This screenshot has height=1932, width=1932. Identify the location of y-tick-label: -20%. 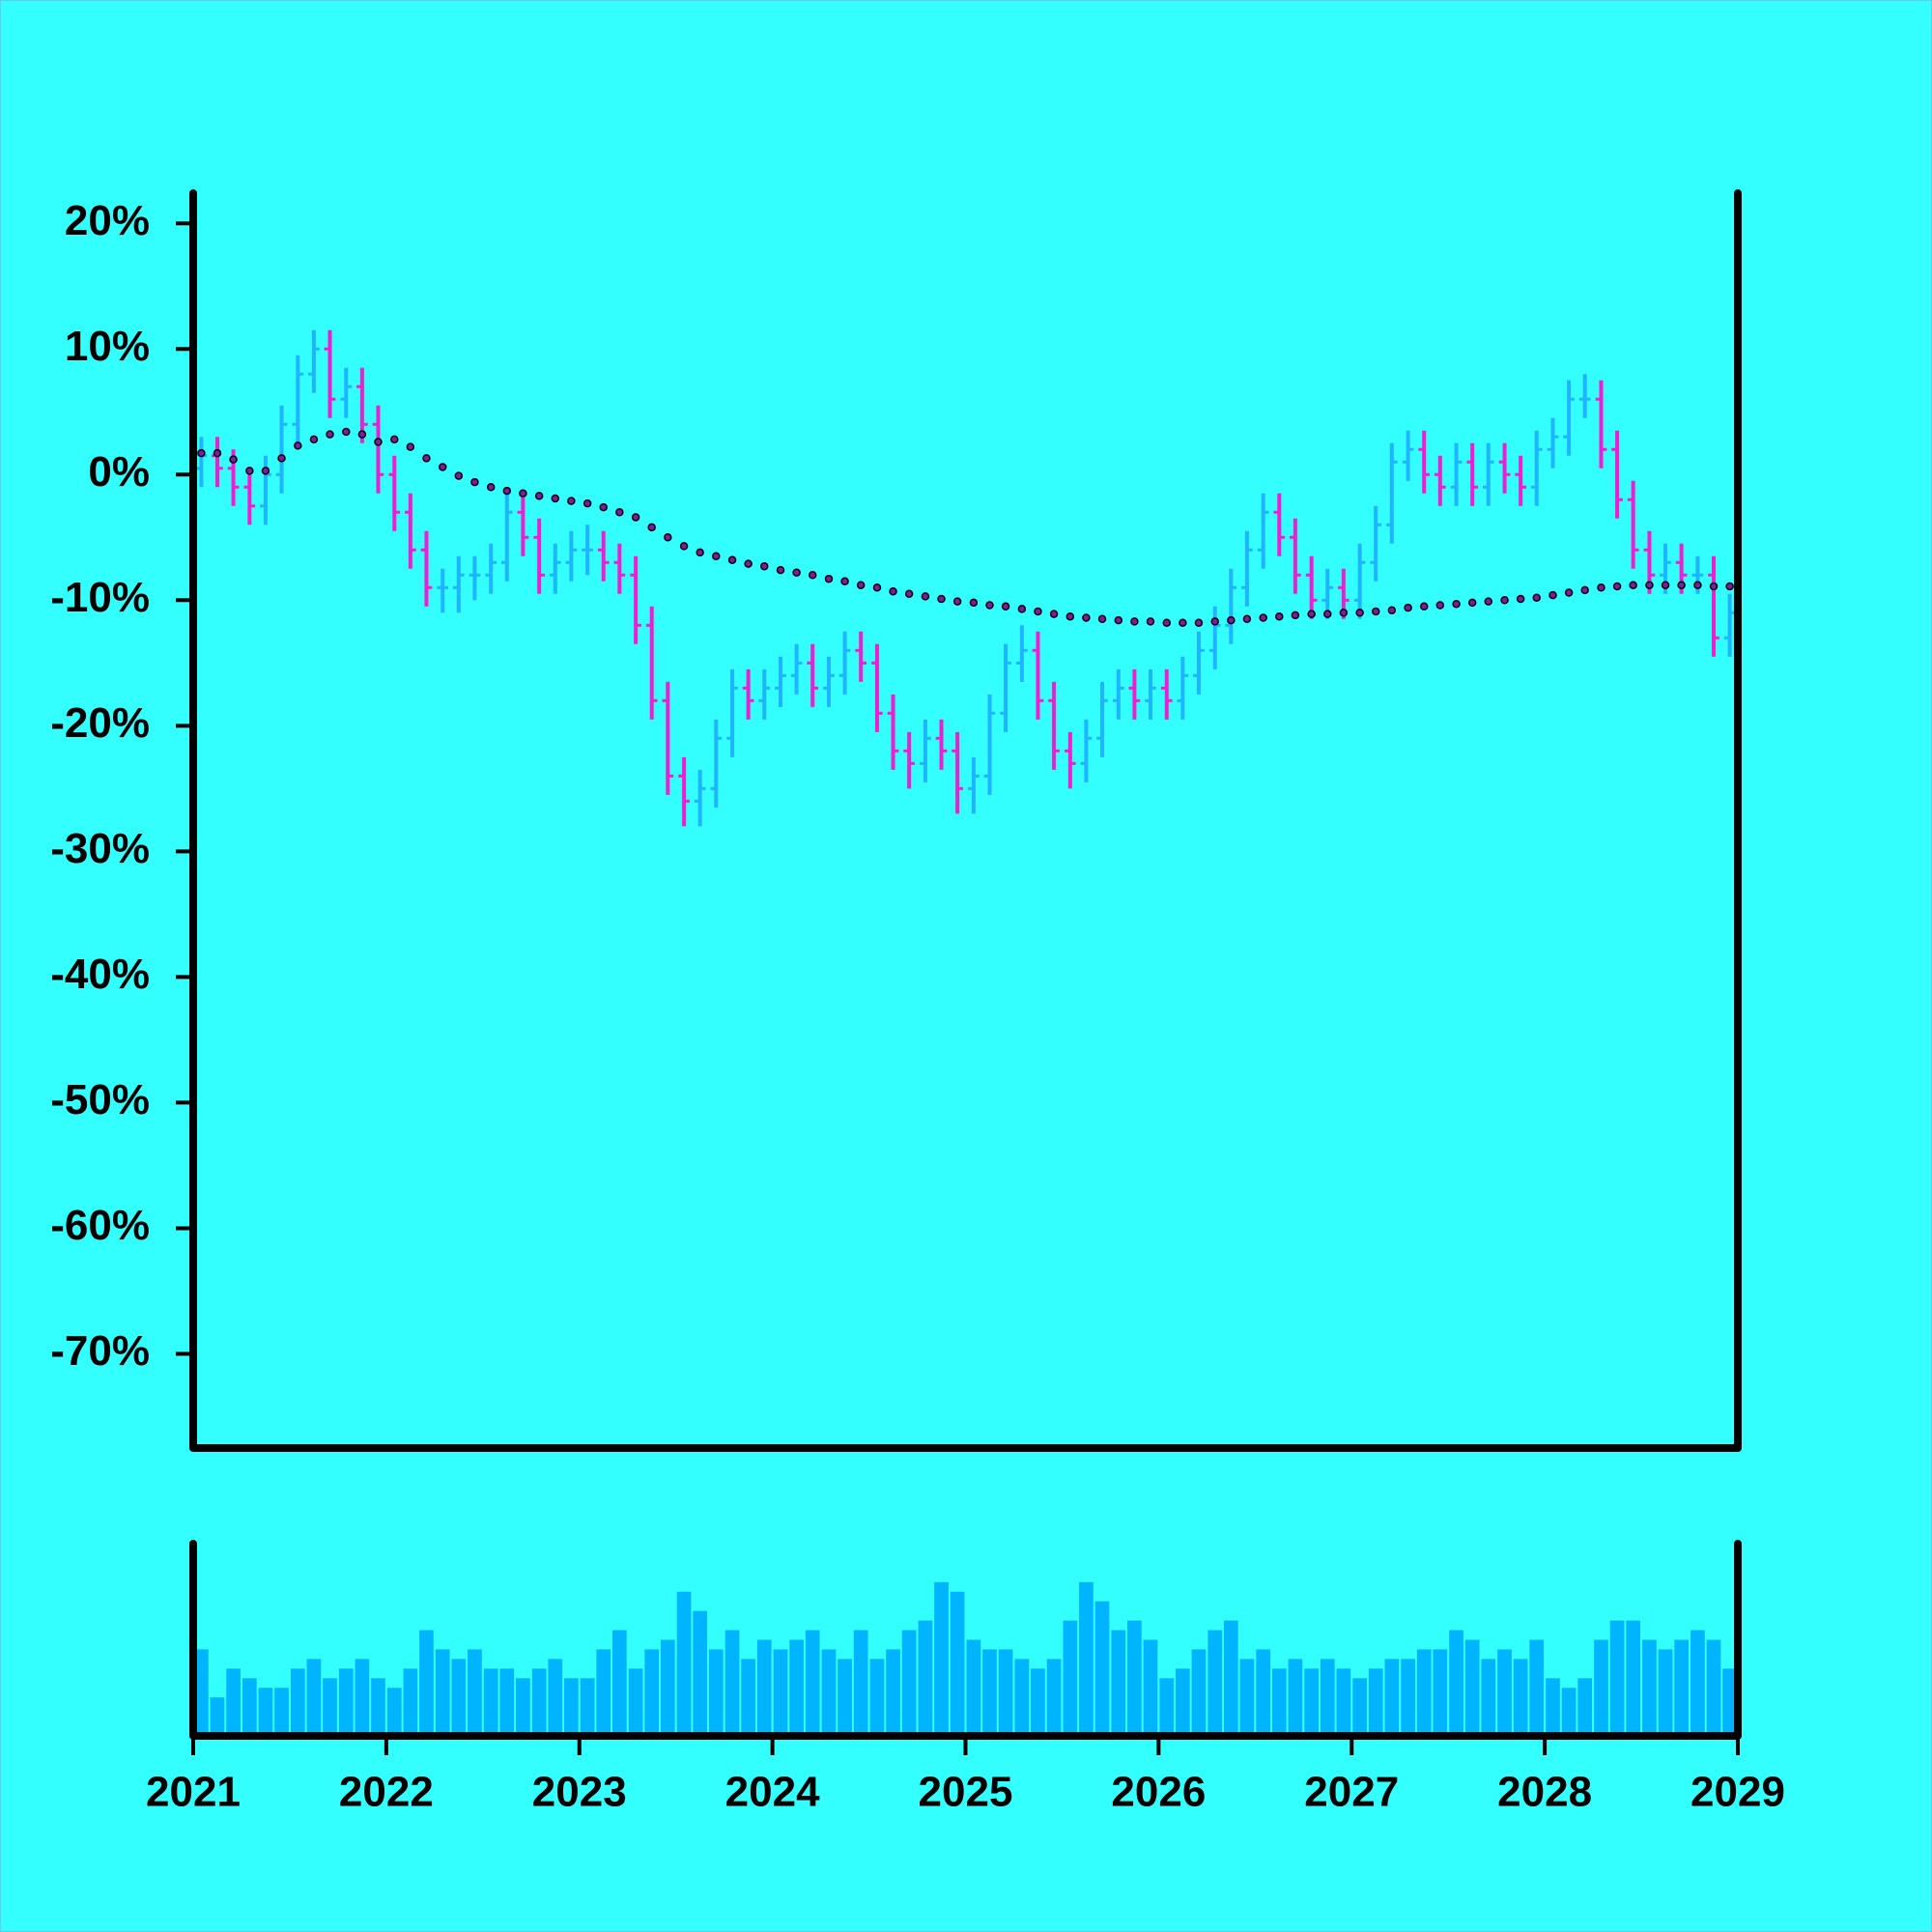
(100, 723).